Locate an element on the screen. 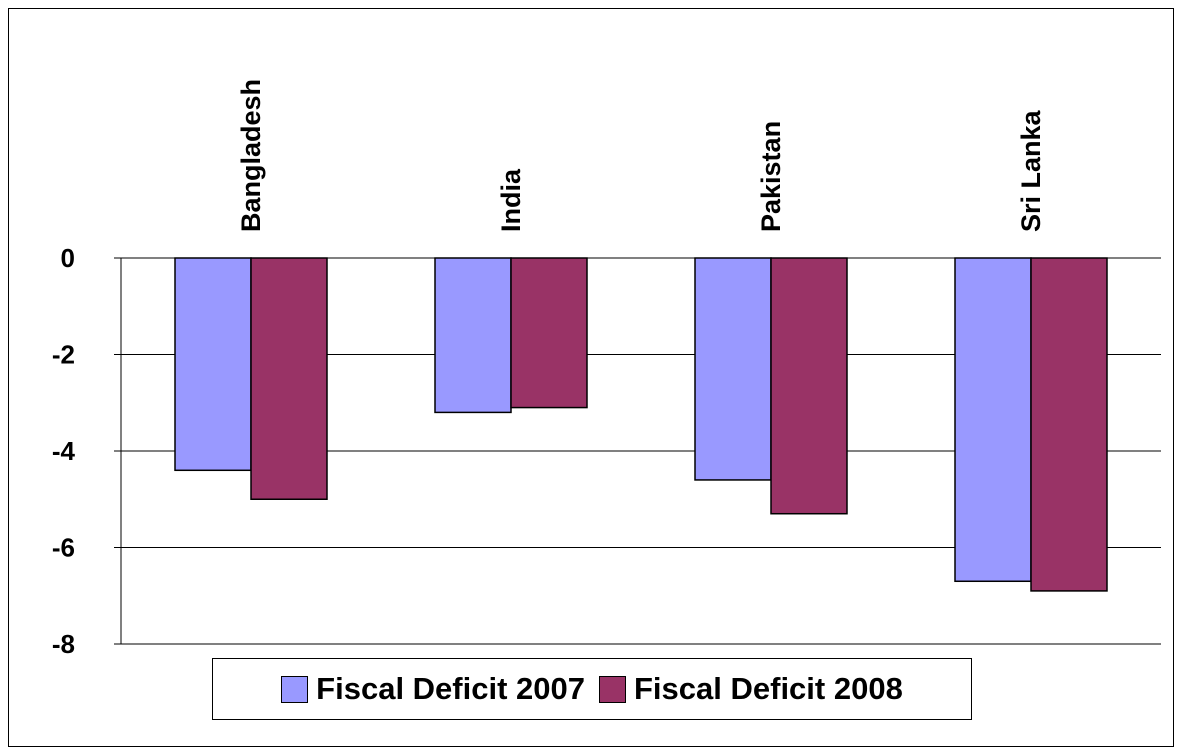 The width and height of the screenshot is (1182, 755). legend-item-2007: Fiscal Deficit 2007 is located at coordinates (433, 689).